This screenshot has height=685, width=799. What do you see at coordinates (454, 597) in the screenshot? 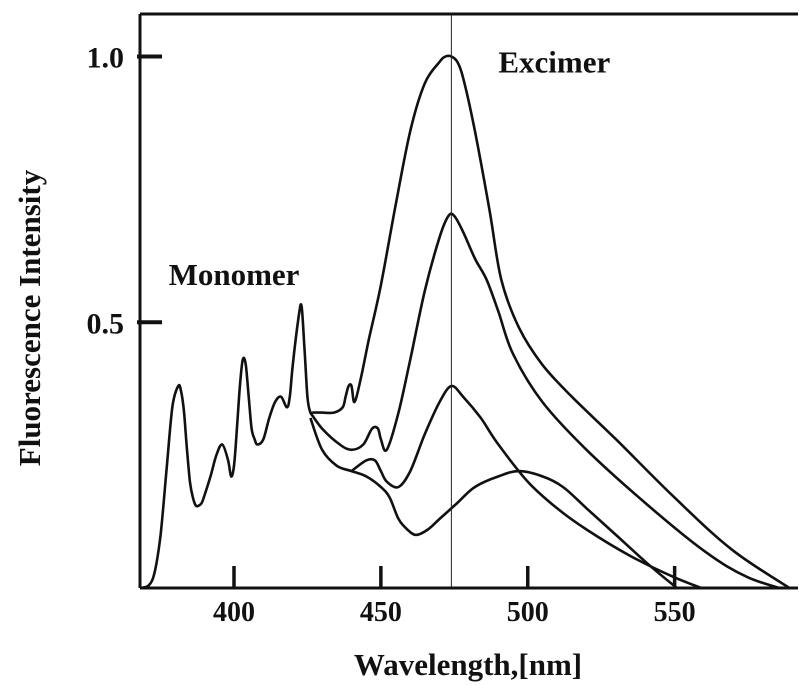
I see `x-ticks: 400 450 500 550` at bounding box center [454, 597].